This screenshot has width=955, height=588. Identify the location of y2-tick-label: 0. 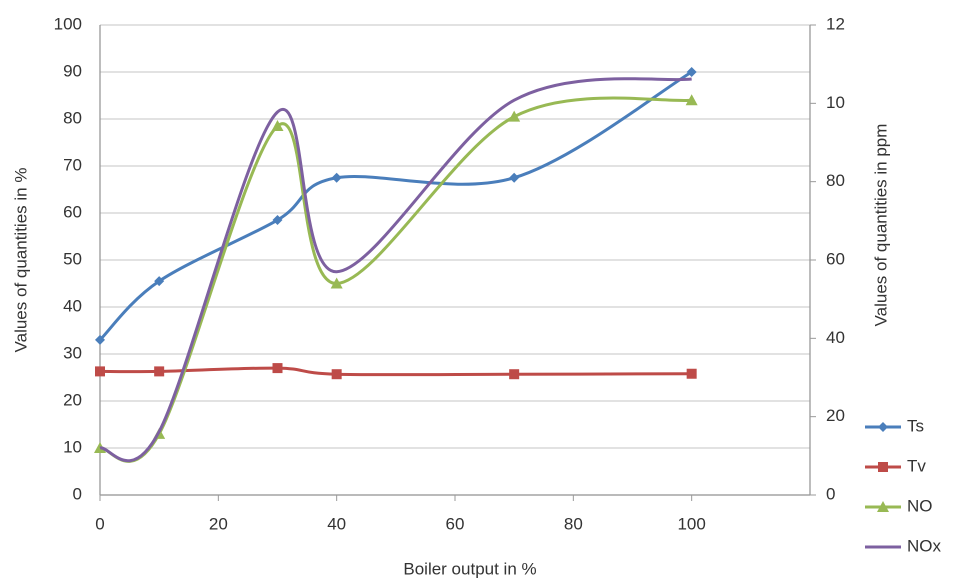
(830, 493).